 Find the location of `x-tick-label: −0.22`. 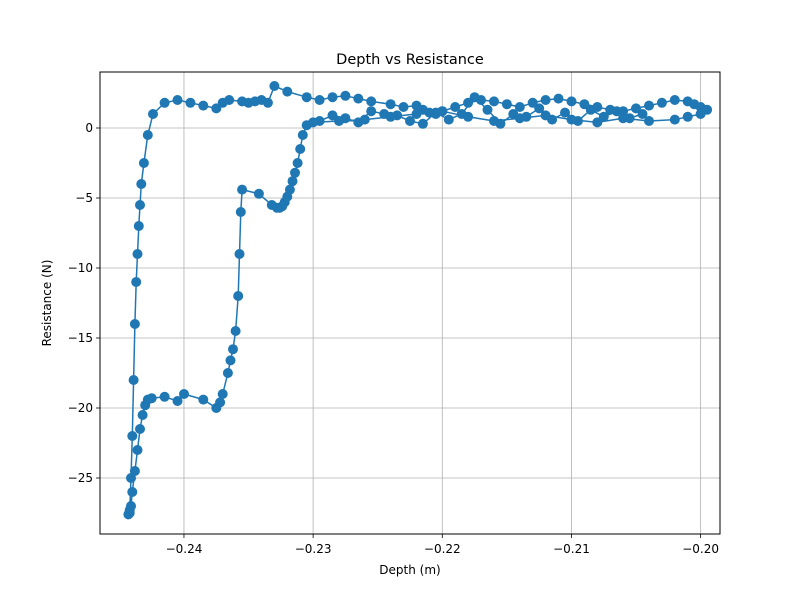

x-tick-label: −0.22 is located at coordinates (442, 549).